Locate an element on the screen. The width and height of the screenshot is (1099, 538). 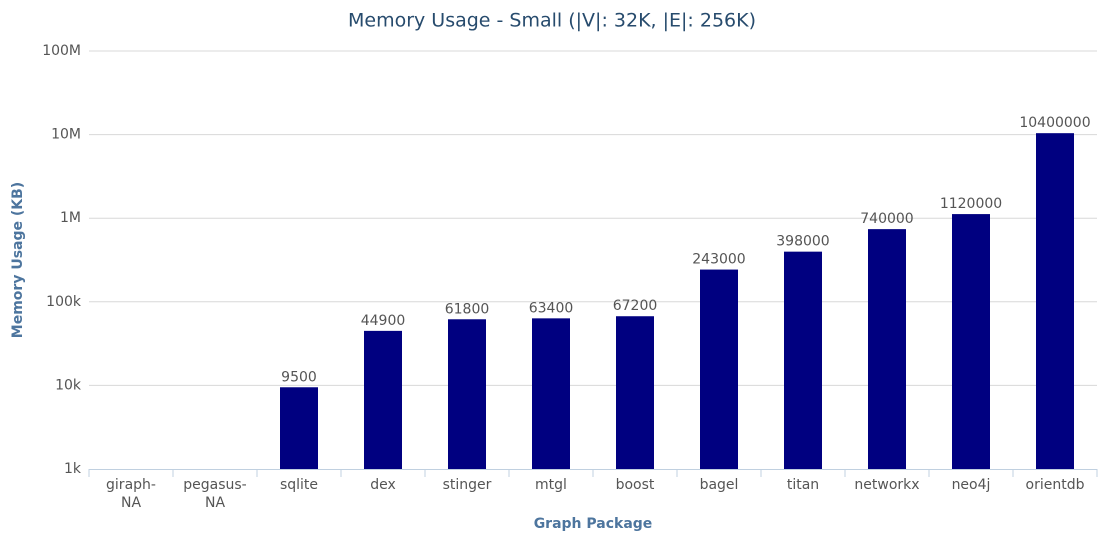
x-tick-label-line: giraph- is located at coordinates (131, 485).